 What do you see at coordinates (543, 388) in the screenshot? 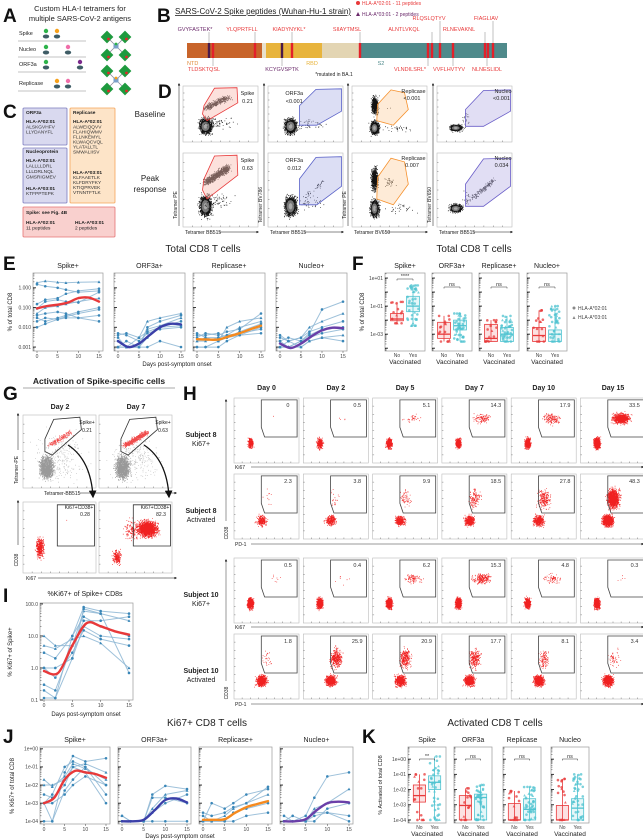
I see `day-header: Day 10` at bounding box center [543, 388].